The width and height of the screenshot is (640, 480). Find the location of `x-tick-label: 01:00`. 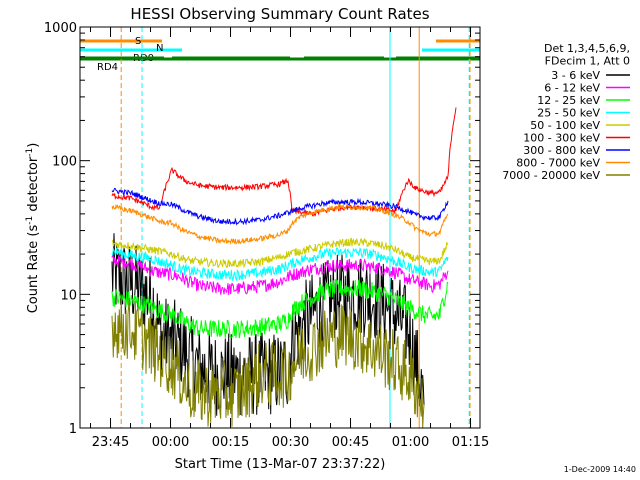

x-tick-label: 01:00 is located at coordinates (410, 442).